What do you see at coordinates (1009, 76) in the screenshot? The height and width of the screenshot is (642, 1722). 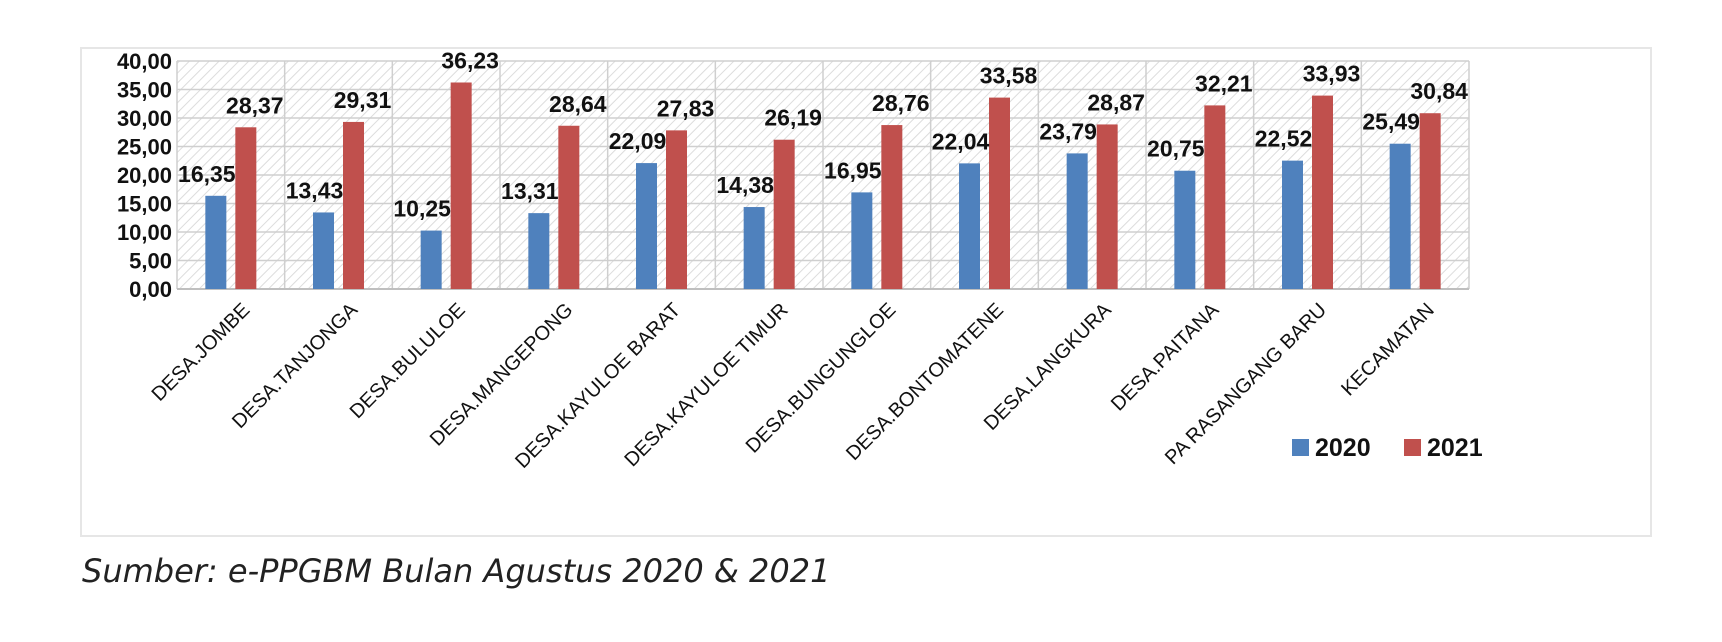 I see `data-label-2021: 33,58` at bounding box center [1009, 76].